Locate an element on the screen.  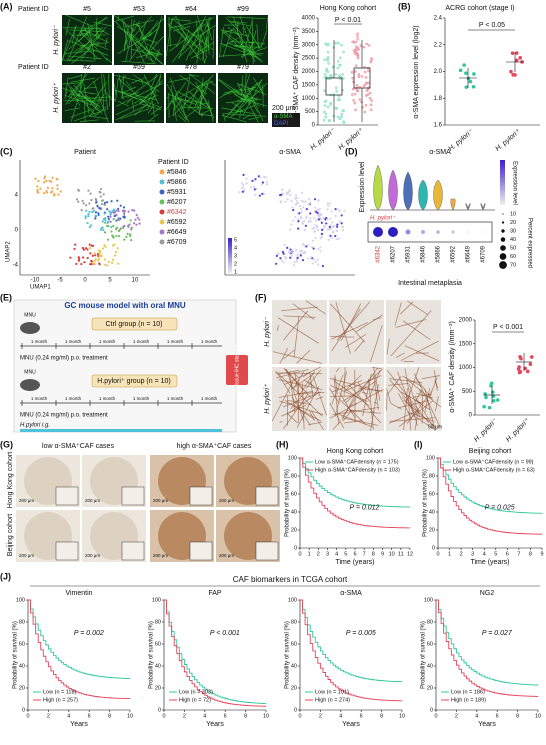
row-label: Hong Kong cohort is located at coordinates (10, 480).